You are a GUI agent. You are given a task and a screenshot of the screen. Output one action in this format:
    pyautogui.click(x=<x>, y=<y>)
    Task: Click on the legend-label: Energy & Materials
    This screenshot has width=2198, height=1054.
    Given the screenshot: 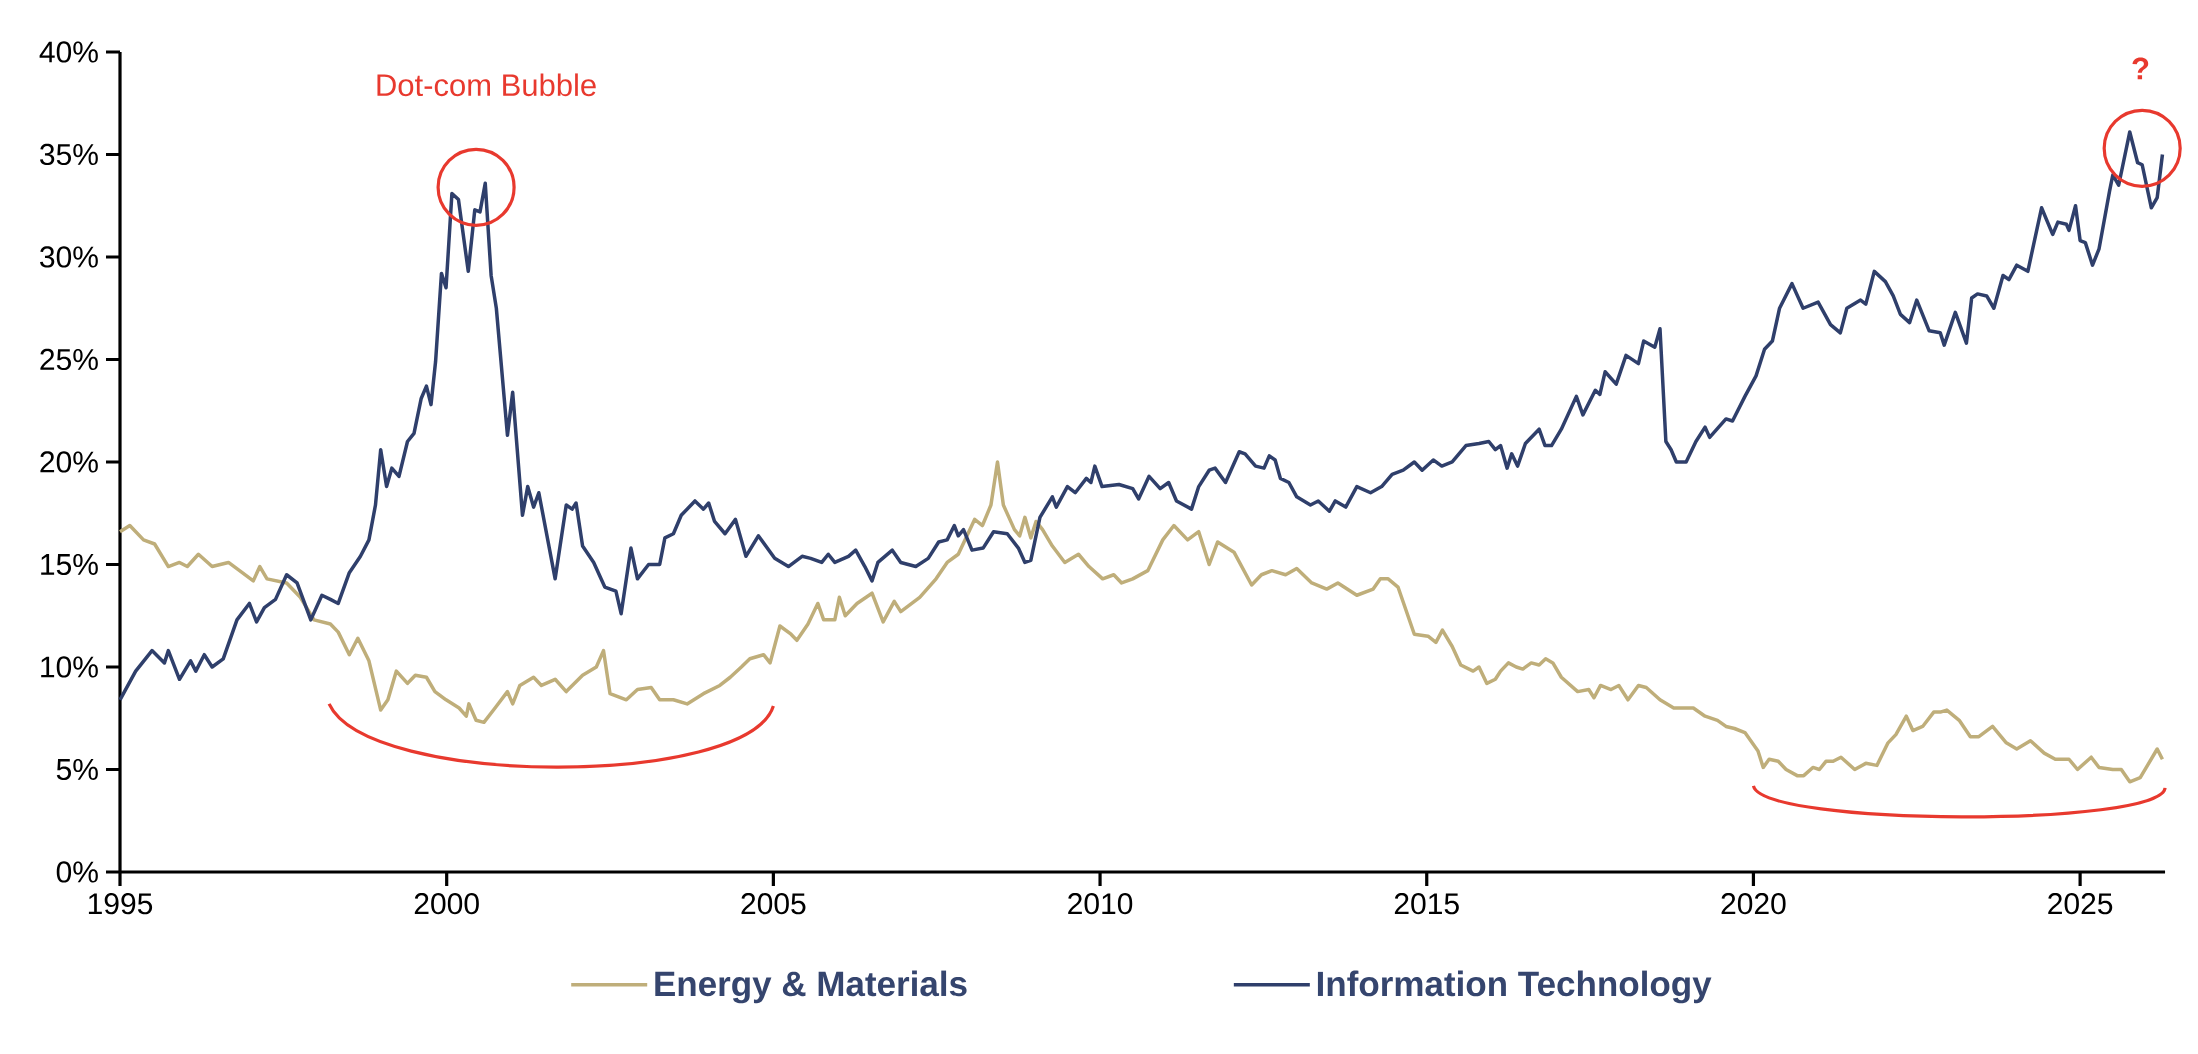 What is the action you would take?
    pyautogui.click(x=811, y=987)
    